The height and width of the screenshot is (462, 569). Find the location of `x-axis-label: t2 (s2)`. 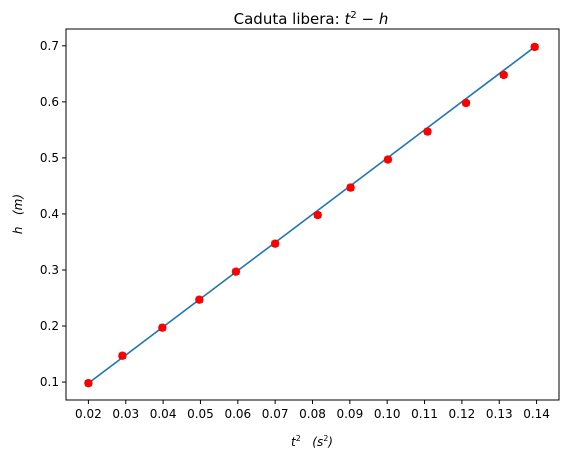

x-axis-label: t2 (s2) is located at coordinates (312, 441).